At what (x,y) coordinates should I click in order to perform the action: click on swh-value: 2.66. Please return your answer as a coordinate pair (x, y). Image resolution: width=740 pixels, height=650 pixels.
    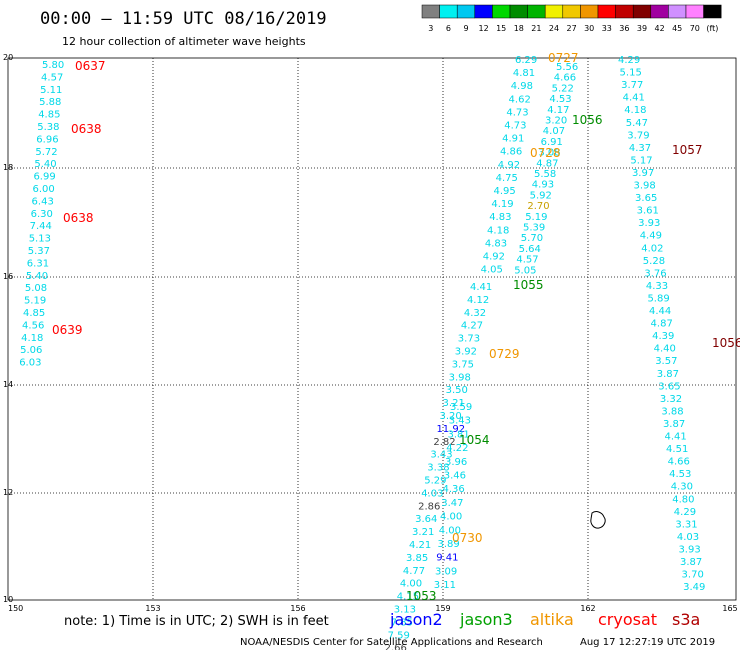
    Looking at the image, I should click on (396, 646).